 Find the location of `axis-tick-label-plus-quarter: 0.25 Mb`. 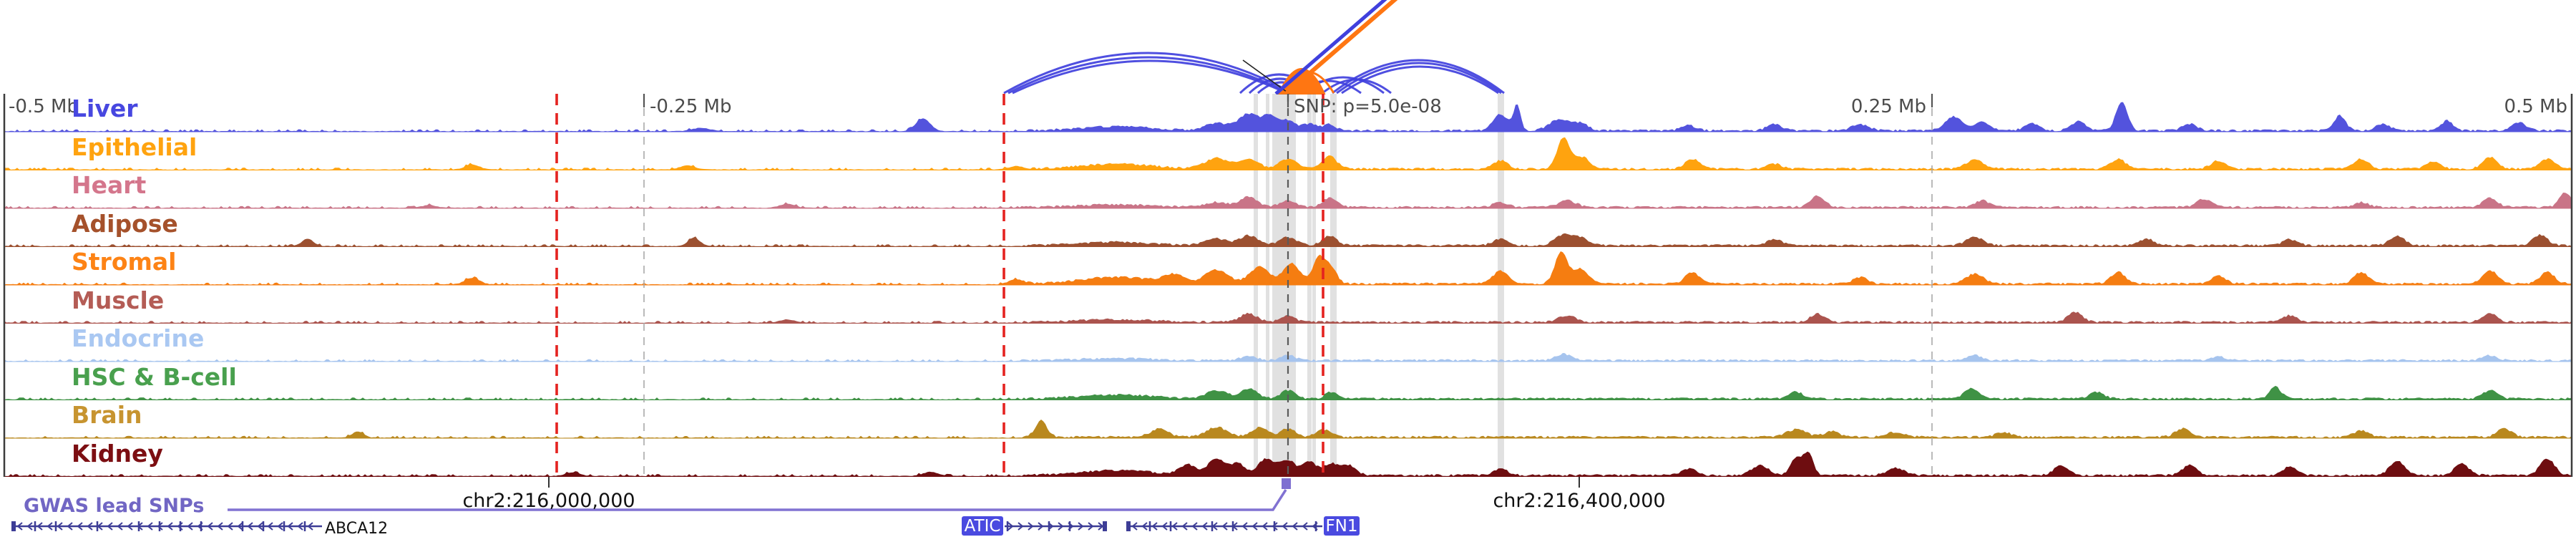

axis-tick-label-plus-quarter: 0.25 Mb is located at coordinates (1888, 106).